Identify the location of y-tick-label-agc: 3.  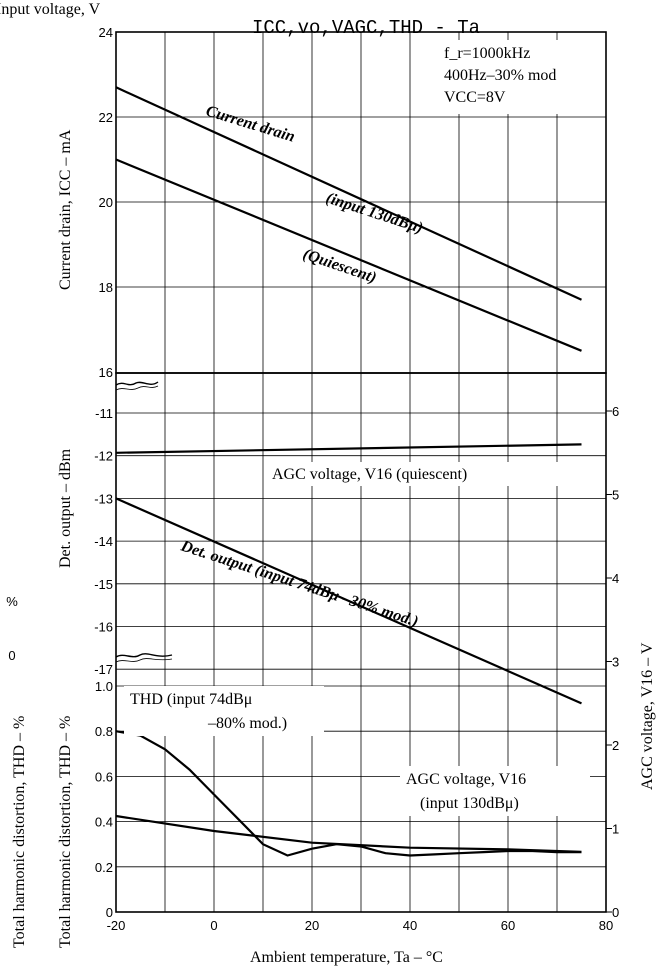
(615, 662).